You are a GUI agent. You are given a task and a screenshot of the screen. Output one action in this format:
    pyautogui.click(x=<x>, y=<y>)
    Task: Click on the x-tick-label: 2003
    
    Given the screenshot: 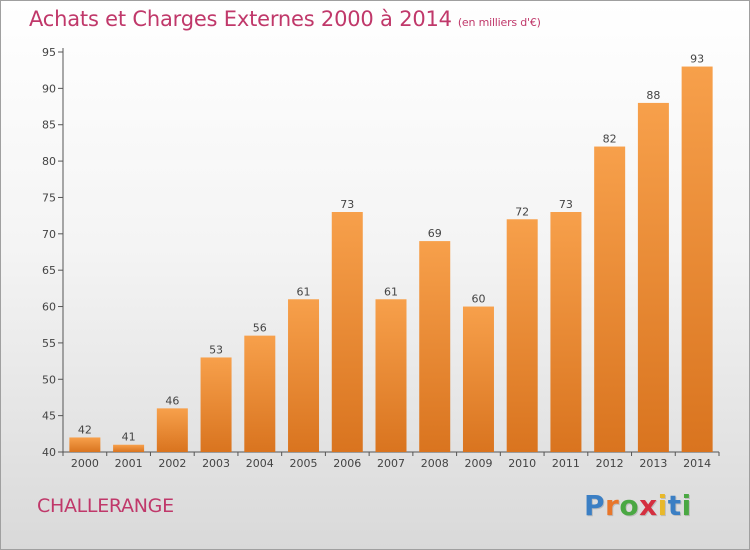 What is the action you would take?
    pyautogui.click(x=216, y=463)
    